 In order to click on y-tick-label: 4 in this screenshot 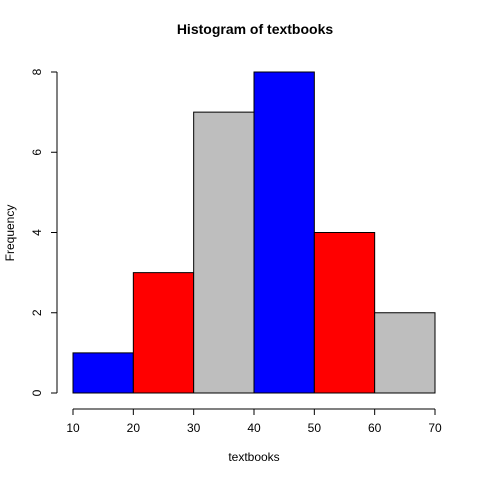, I will do `click(37, 232)`.